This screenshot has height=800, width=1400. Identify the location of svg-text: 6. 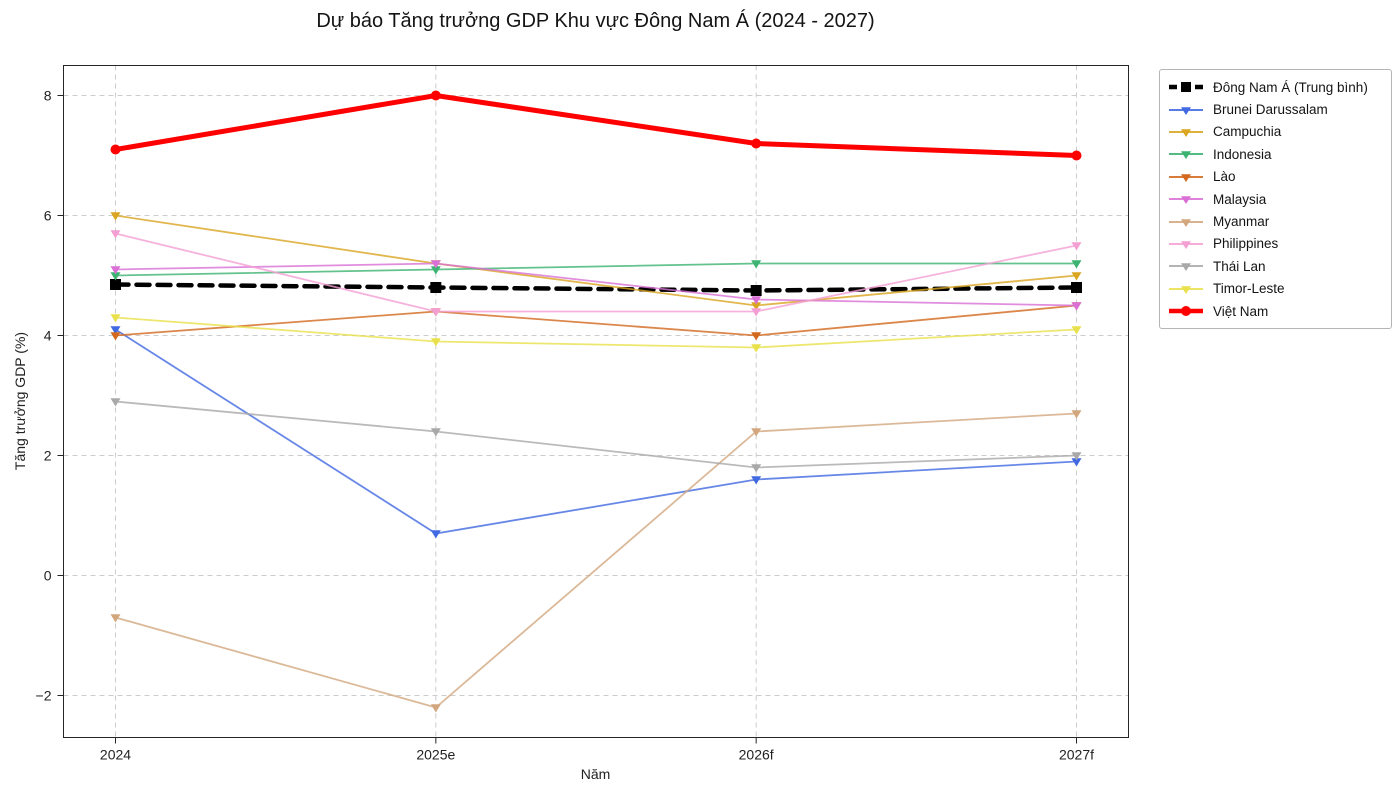
(48, 216).